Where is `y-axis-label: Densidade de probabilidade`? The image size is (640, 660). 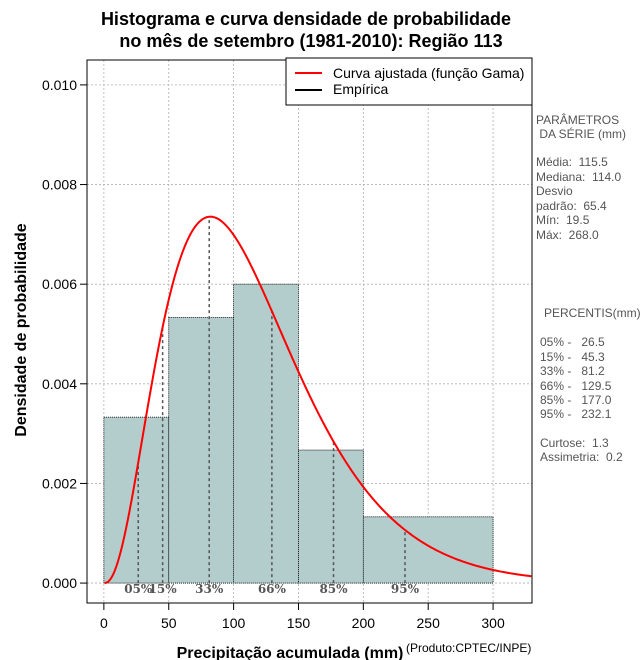
y-axis-label: Densidade de probabilidade is located at coordinates (21, 329).